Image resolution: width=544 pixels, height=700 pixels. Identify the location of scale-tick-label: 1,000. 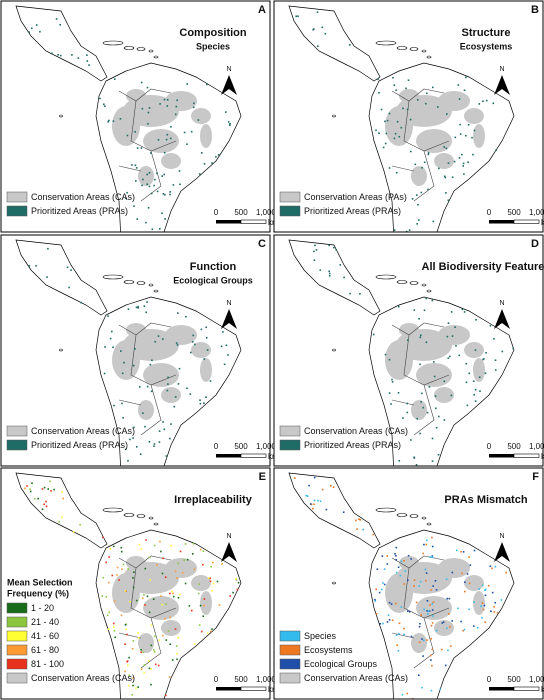
(536, 212).